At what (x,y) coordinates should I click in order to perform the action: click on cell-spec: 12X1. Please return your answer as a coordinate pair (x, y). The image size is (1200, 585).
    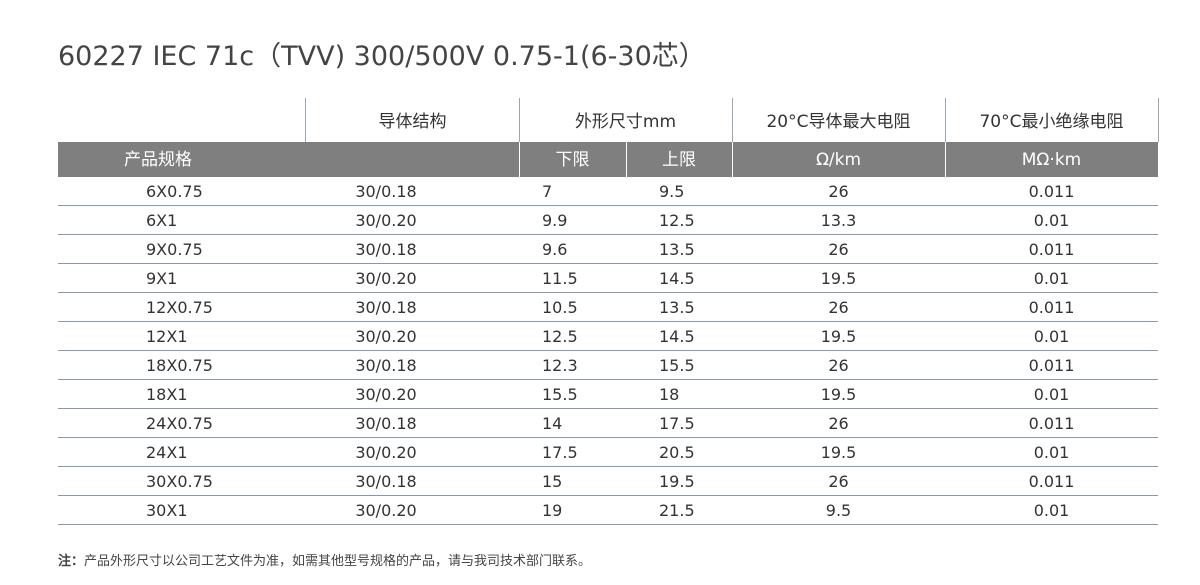
    Looking at the image, I should click on (167, 336).